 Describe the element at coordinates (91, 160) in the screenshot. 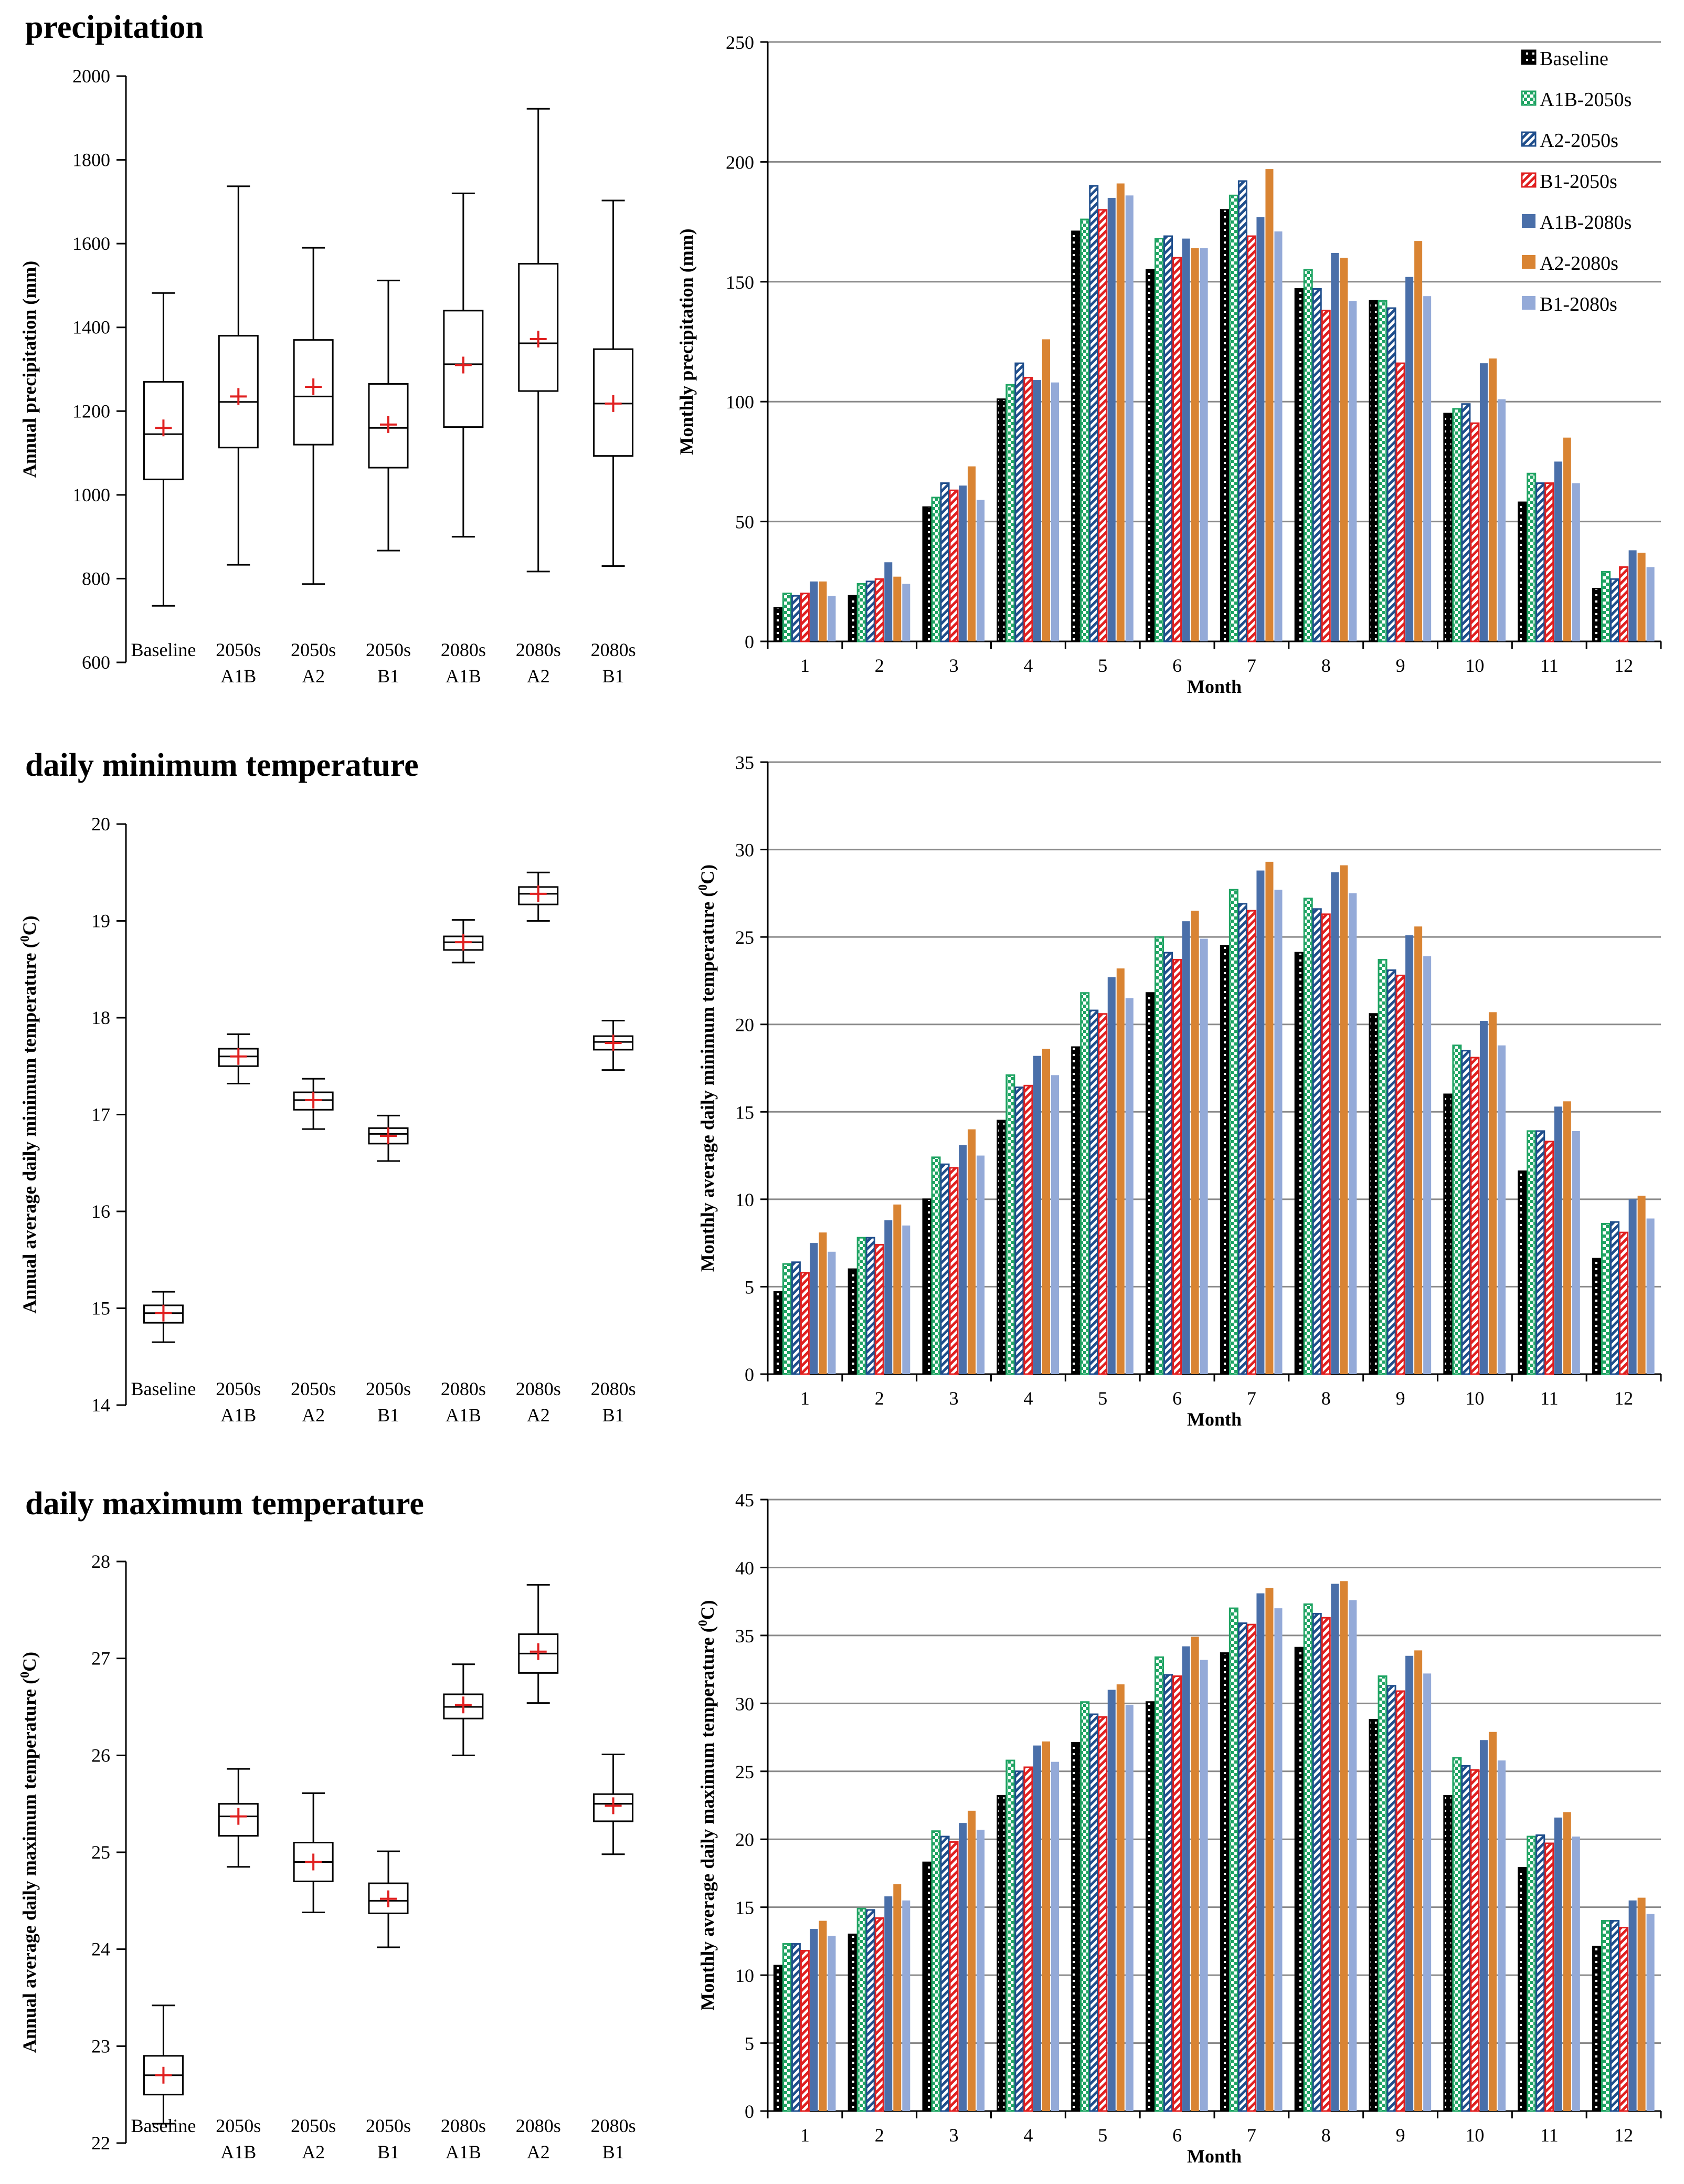

I see `y-tick-label-0-6: 1800` at that location.